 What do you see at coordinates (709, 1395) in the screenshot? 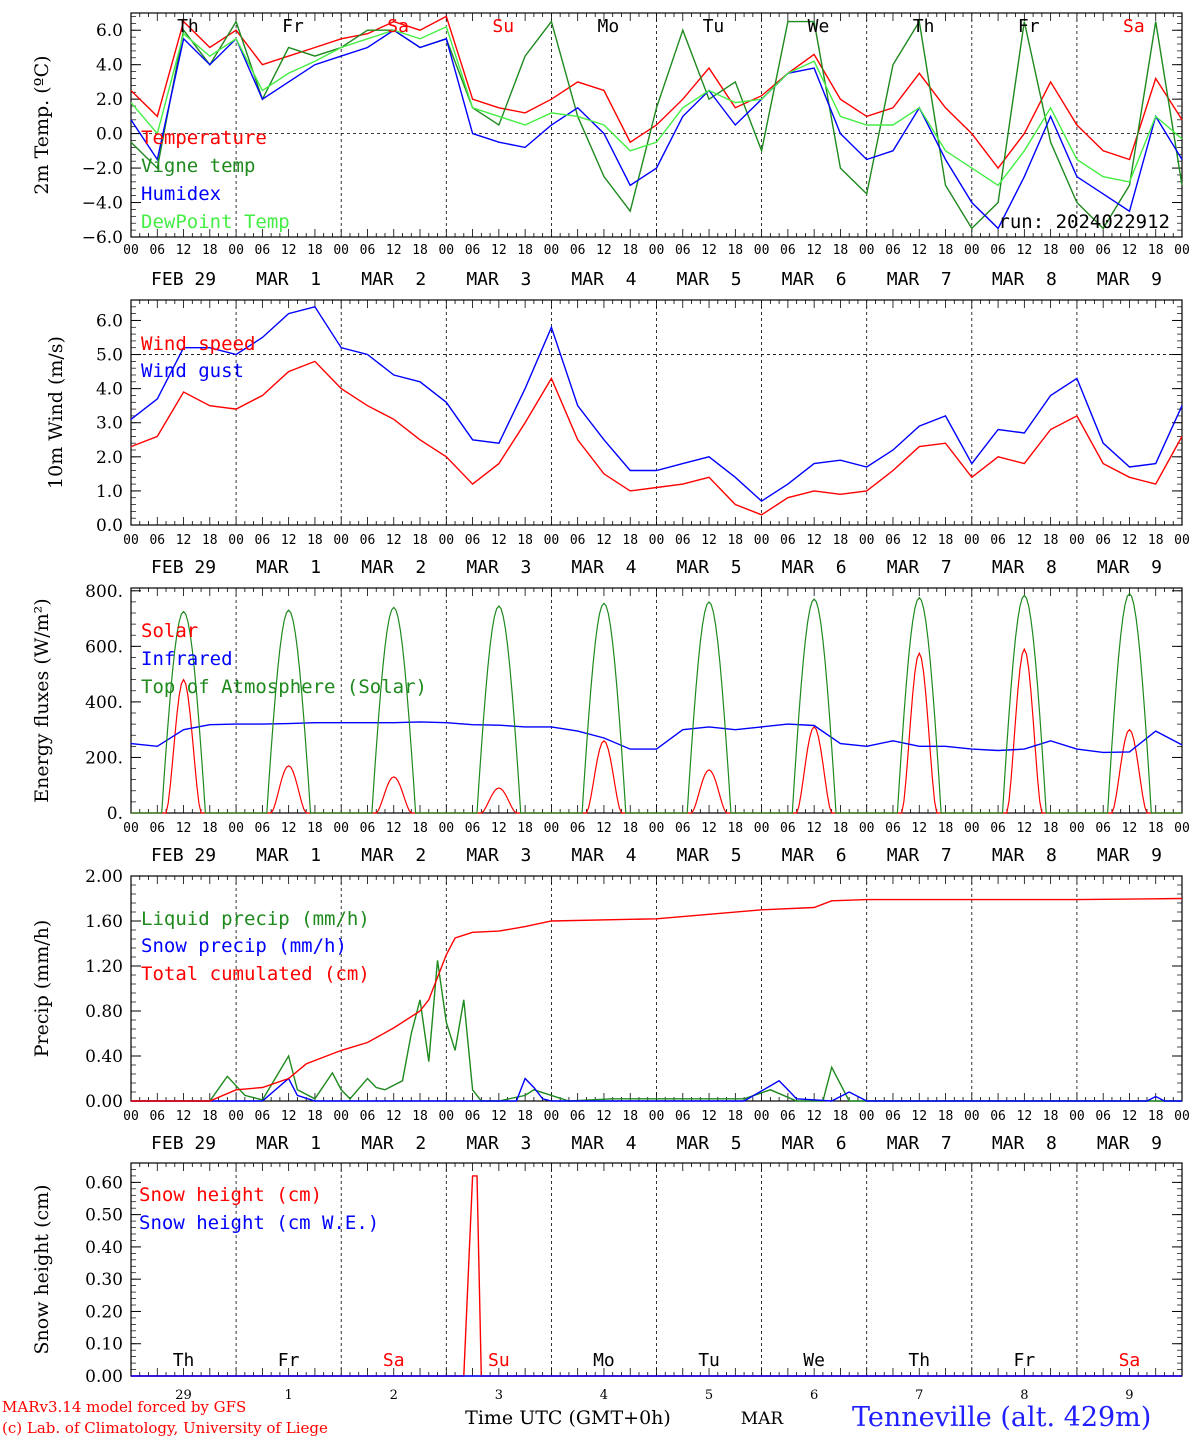
I see `day-number: 5` at bounding box center [709, 1395].